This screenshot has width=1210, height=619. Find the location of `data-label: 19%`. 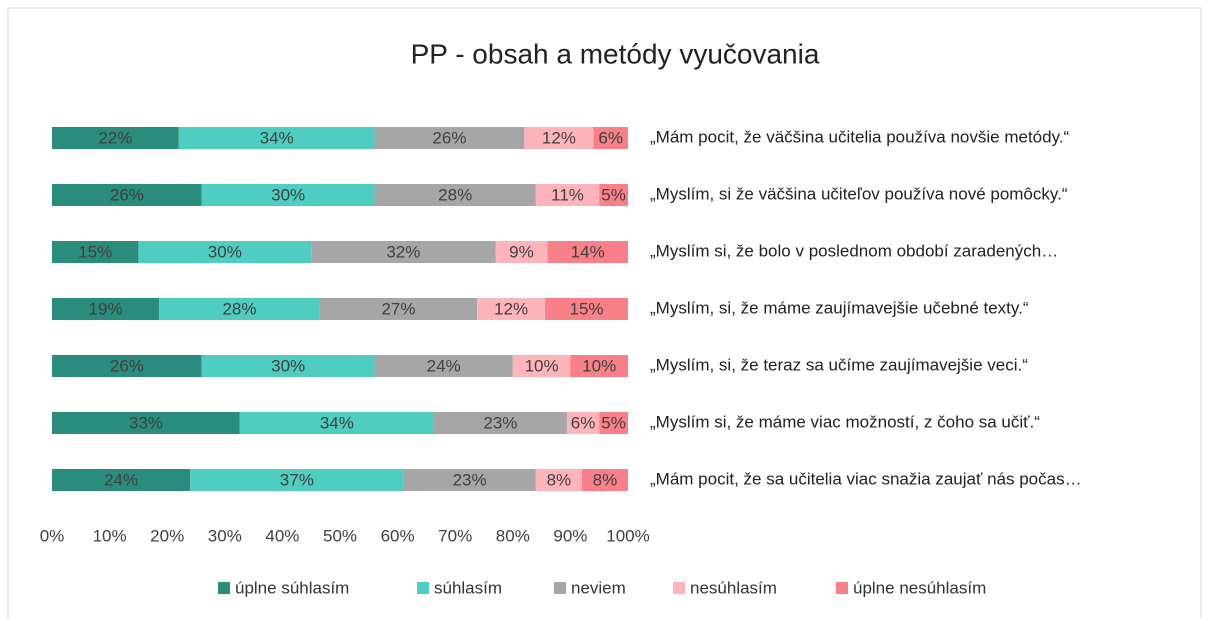

data-label: 19% is located at coordinates (106, 308).